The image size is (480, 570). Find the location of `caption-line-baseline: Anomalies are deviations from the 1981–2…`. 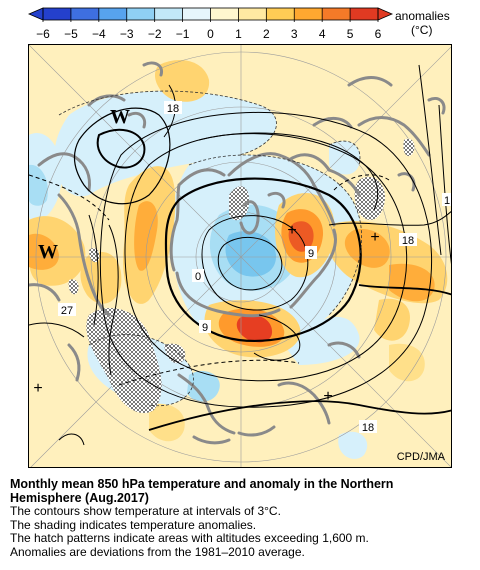

caption-line-baseline: Anomalies are deviations from the 1981–2… is located at coordinates (157, 551).